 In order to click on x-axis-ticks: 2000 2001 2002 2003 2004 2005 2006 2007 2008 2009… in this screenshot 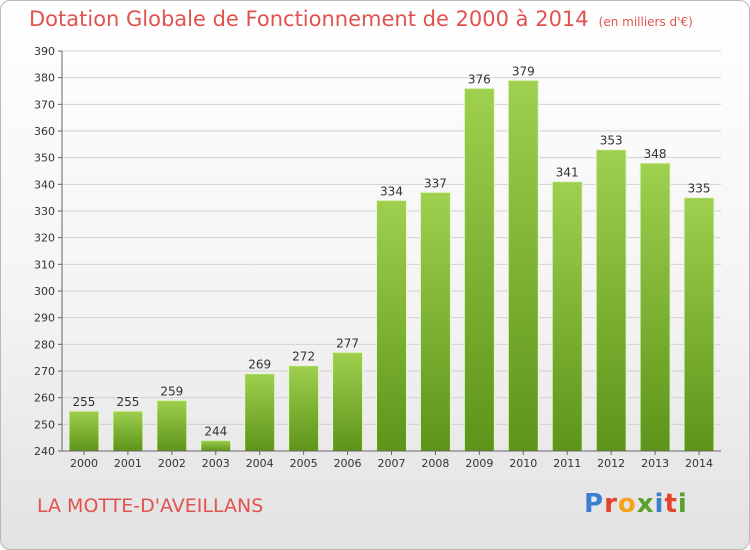, I will do `click(391, 460)`.